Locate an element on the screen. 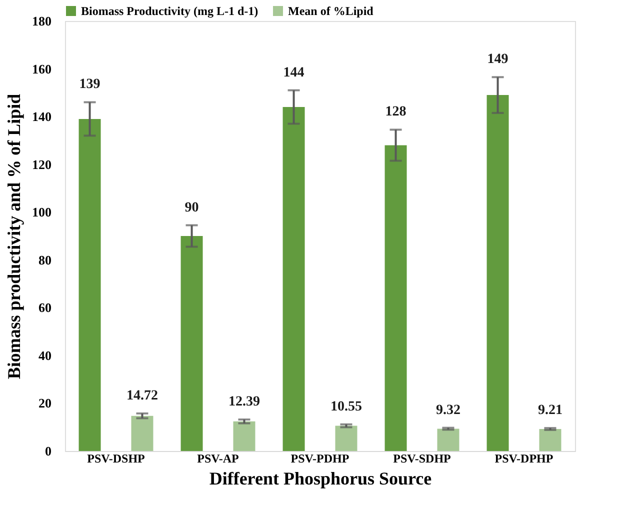 The width and height of the screenshot is (622, 532). legend-label: Biomass Productivity (mg L-1 d-1) is located at coordinates (169, 11).